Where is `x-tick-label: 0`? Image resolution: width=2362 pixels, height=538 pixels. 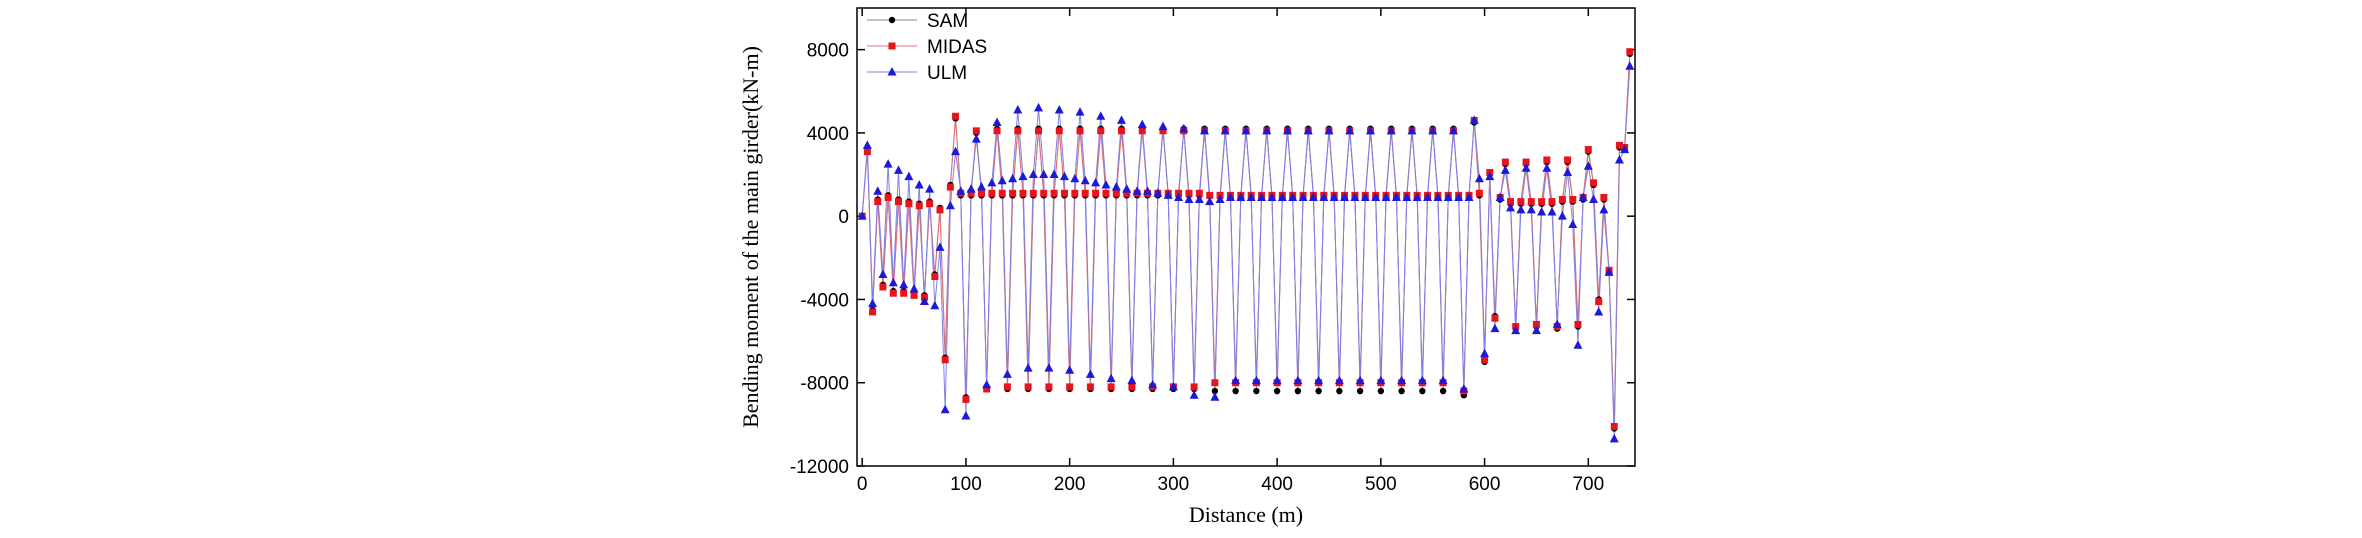 x-tick-label: 0 is located at coordinates (862, 484).